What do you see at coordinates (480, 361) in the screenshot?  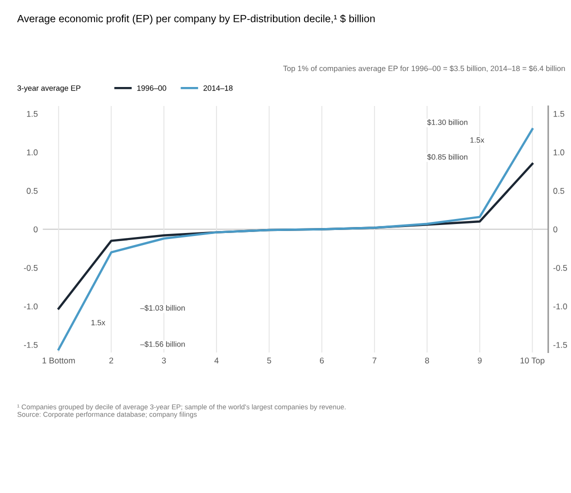 I see `x-tick-label: 9` at bounding box center [480, 361].